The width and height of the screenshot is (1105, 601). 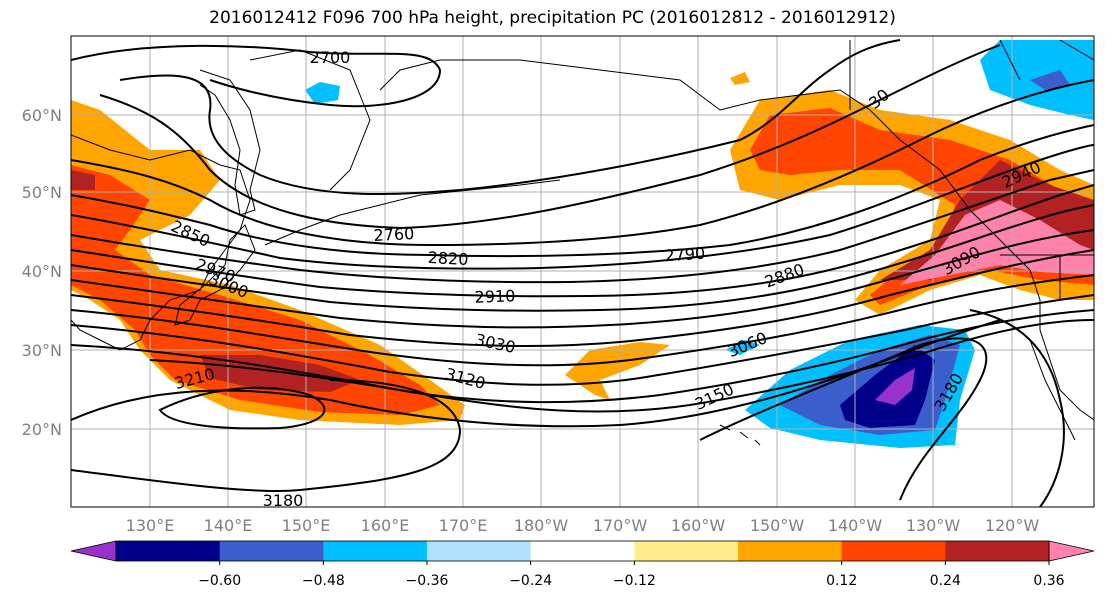 I want to click on colorbar-tick-label: 0.12, so click(x=841, y=581).